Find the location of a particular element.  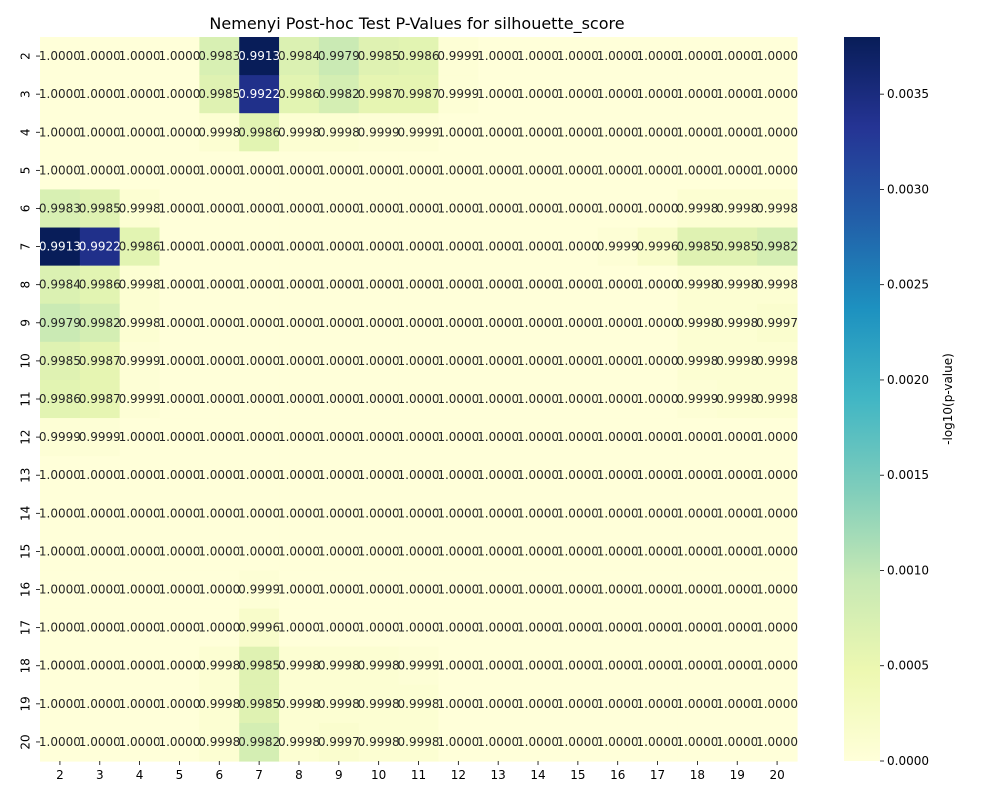

cell-value-label: 0.9986 is located at coordinates (299, 94).